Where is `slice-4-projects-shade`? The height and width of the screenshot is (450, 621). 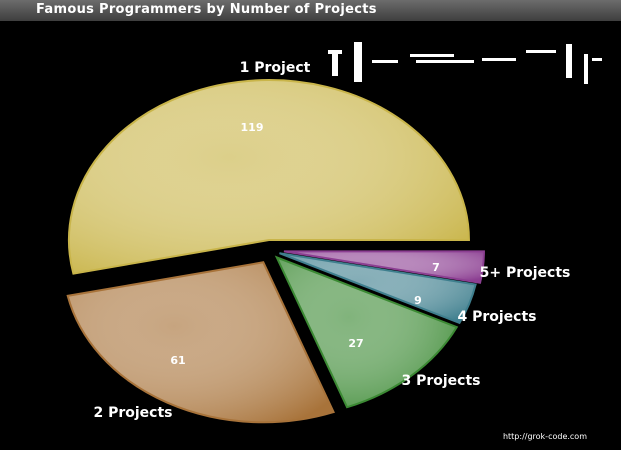
slice-4-projects-shade is located at coordinates (378, 288).